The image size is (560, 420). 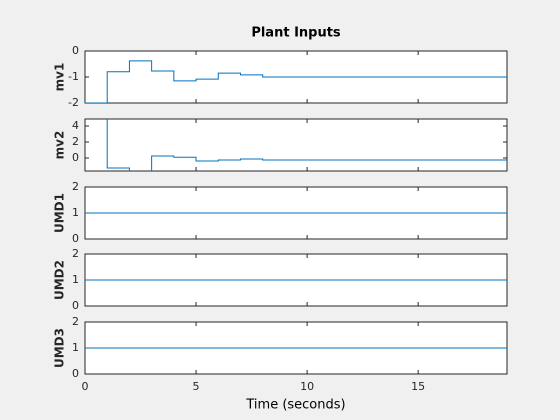 I want to click on y-tick-label: 4, so click(x=75, y=125).